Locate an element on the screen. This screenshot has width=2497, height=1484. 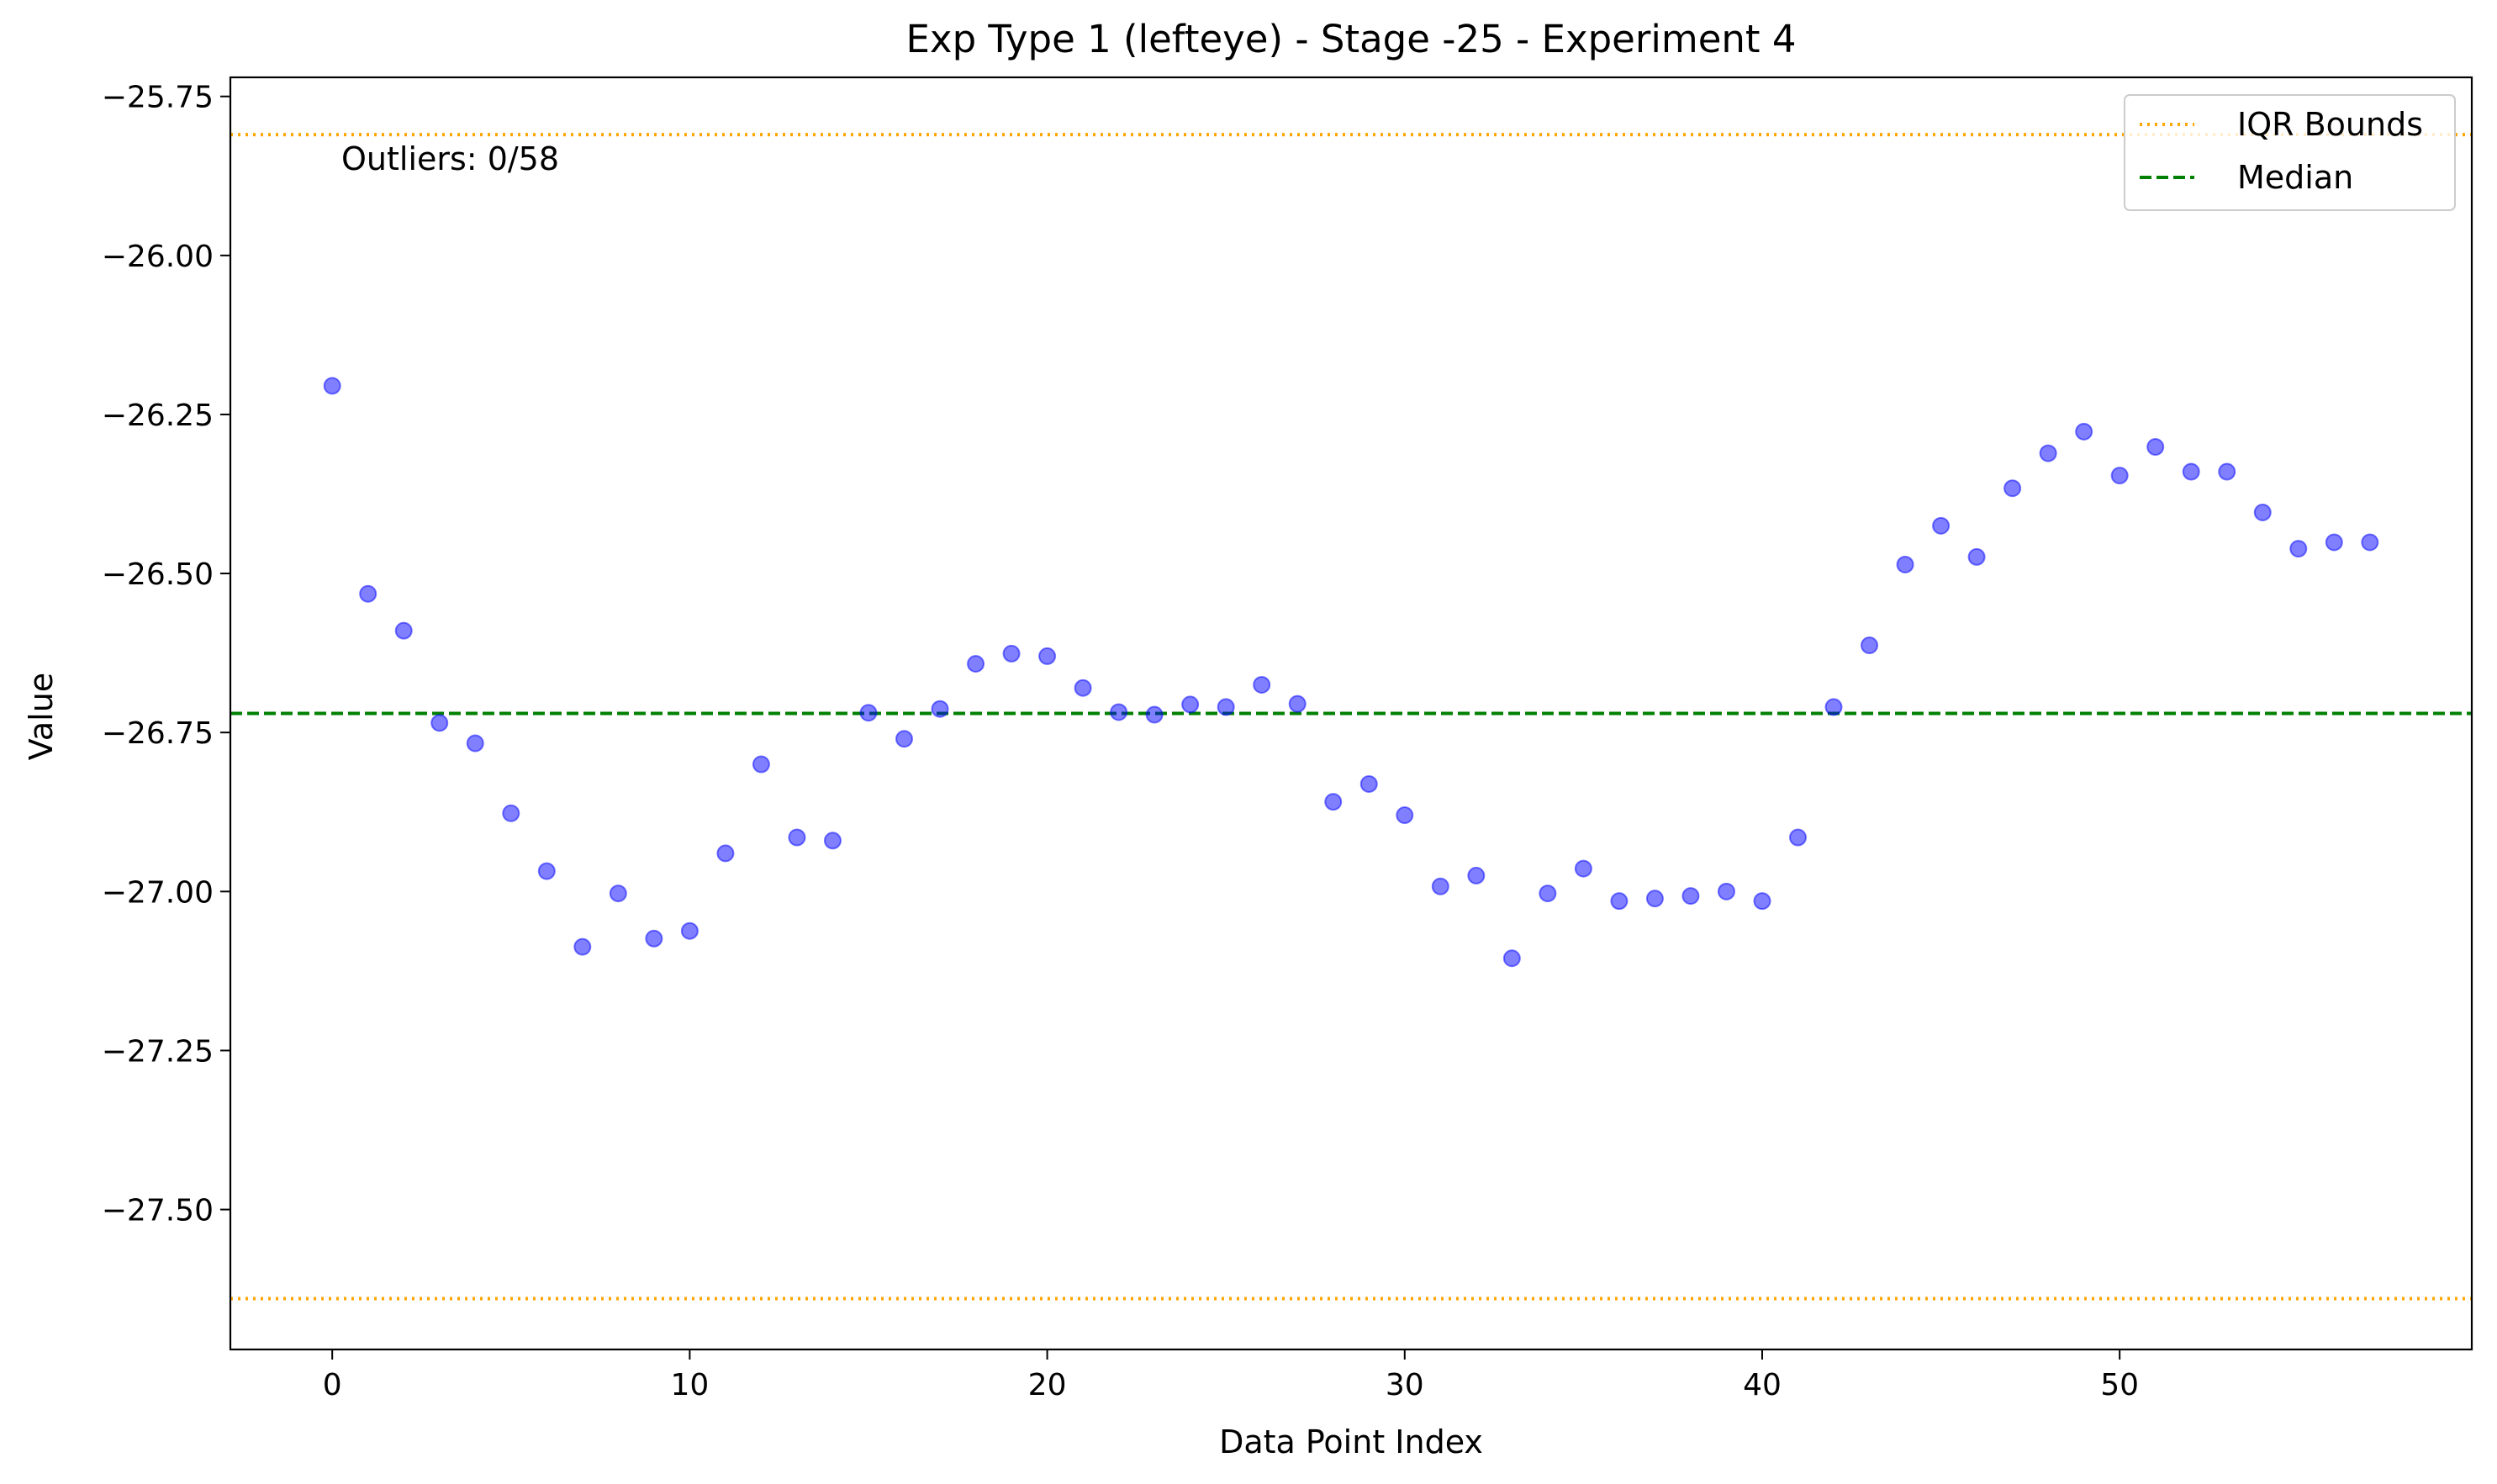
legend-iqr-label: IQR Bounds is located at coordinates (2330, 124).